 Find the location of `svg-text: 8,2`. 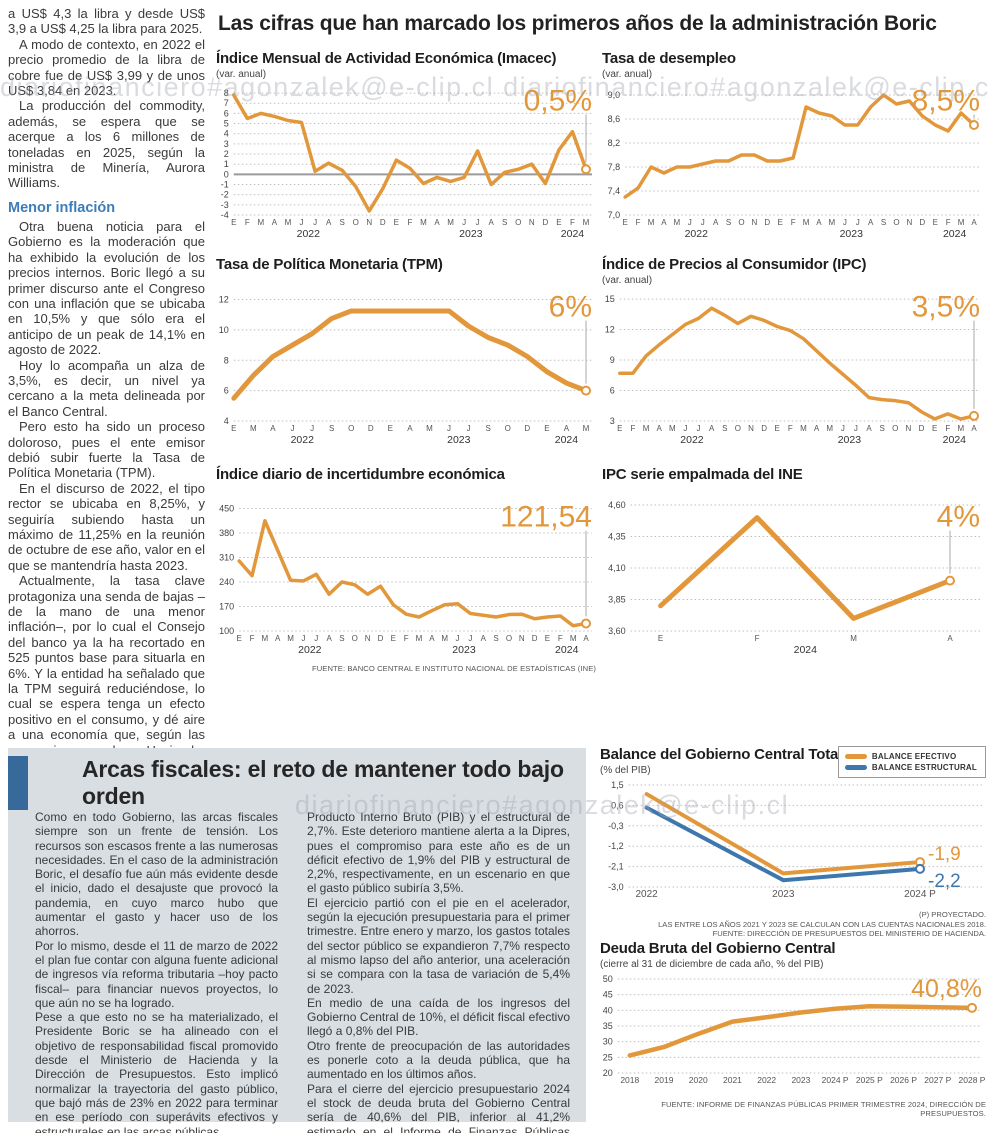

svg-text: 8,2 is located at coordinates (614, 143).